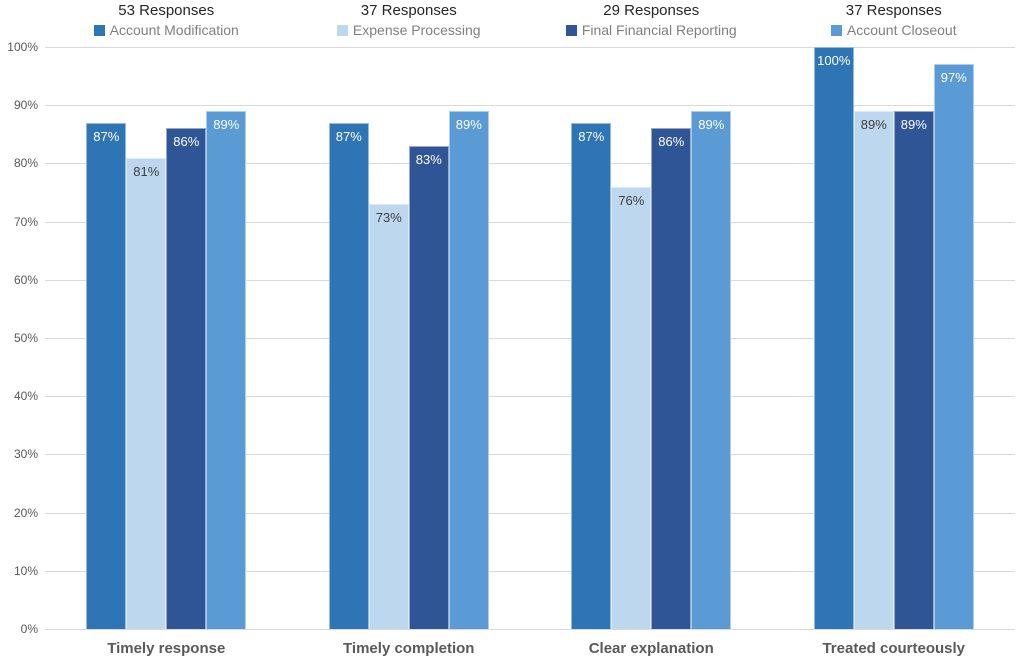  I want to click on y-axis-tick-label: 60%, so click(25, 279).